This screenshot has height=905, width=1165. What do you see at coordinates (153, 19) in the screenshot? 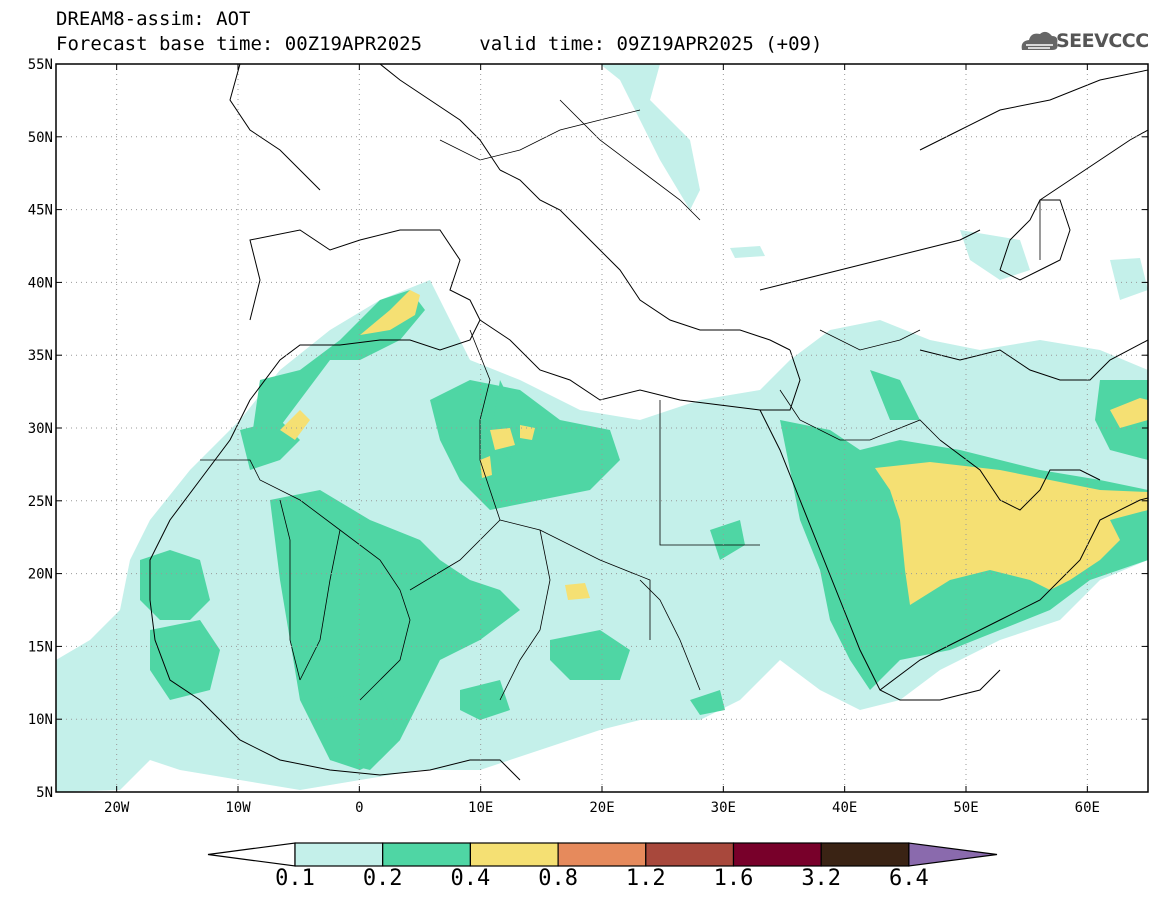
I see `map-title: DREAM8-assim: AOT` at bounding box center [153, 19].